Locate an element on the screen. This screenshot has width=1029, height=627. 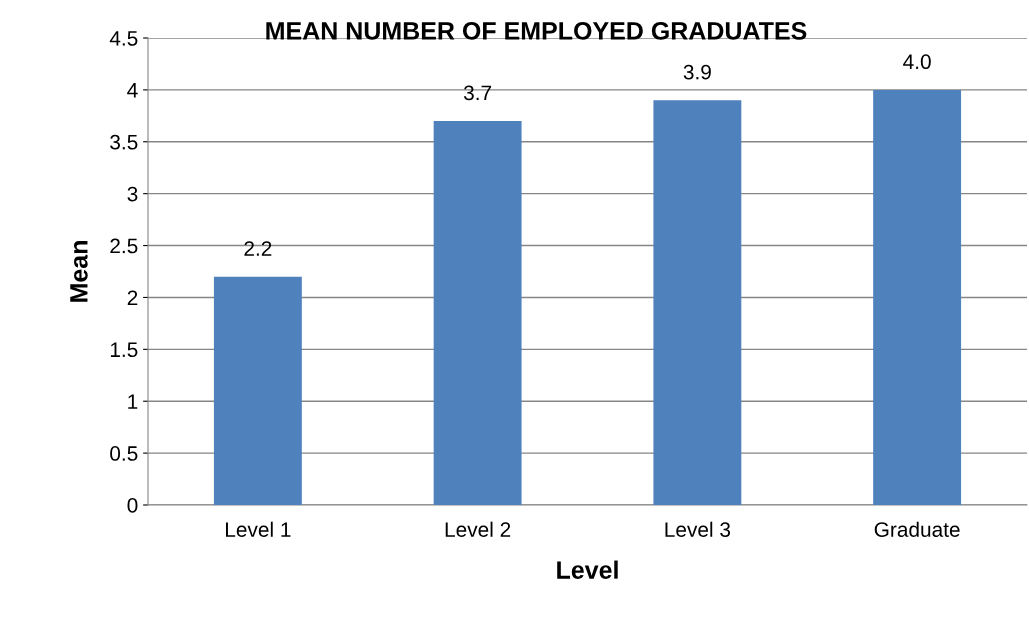
y-tick-label: 3.5 is located at coordinates (124, 142).